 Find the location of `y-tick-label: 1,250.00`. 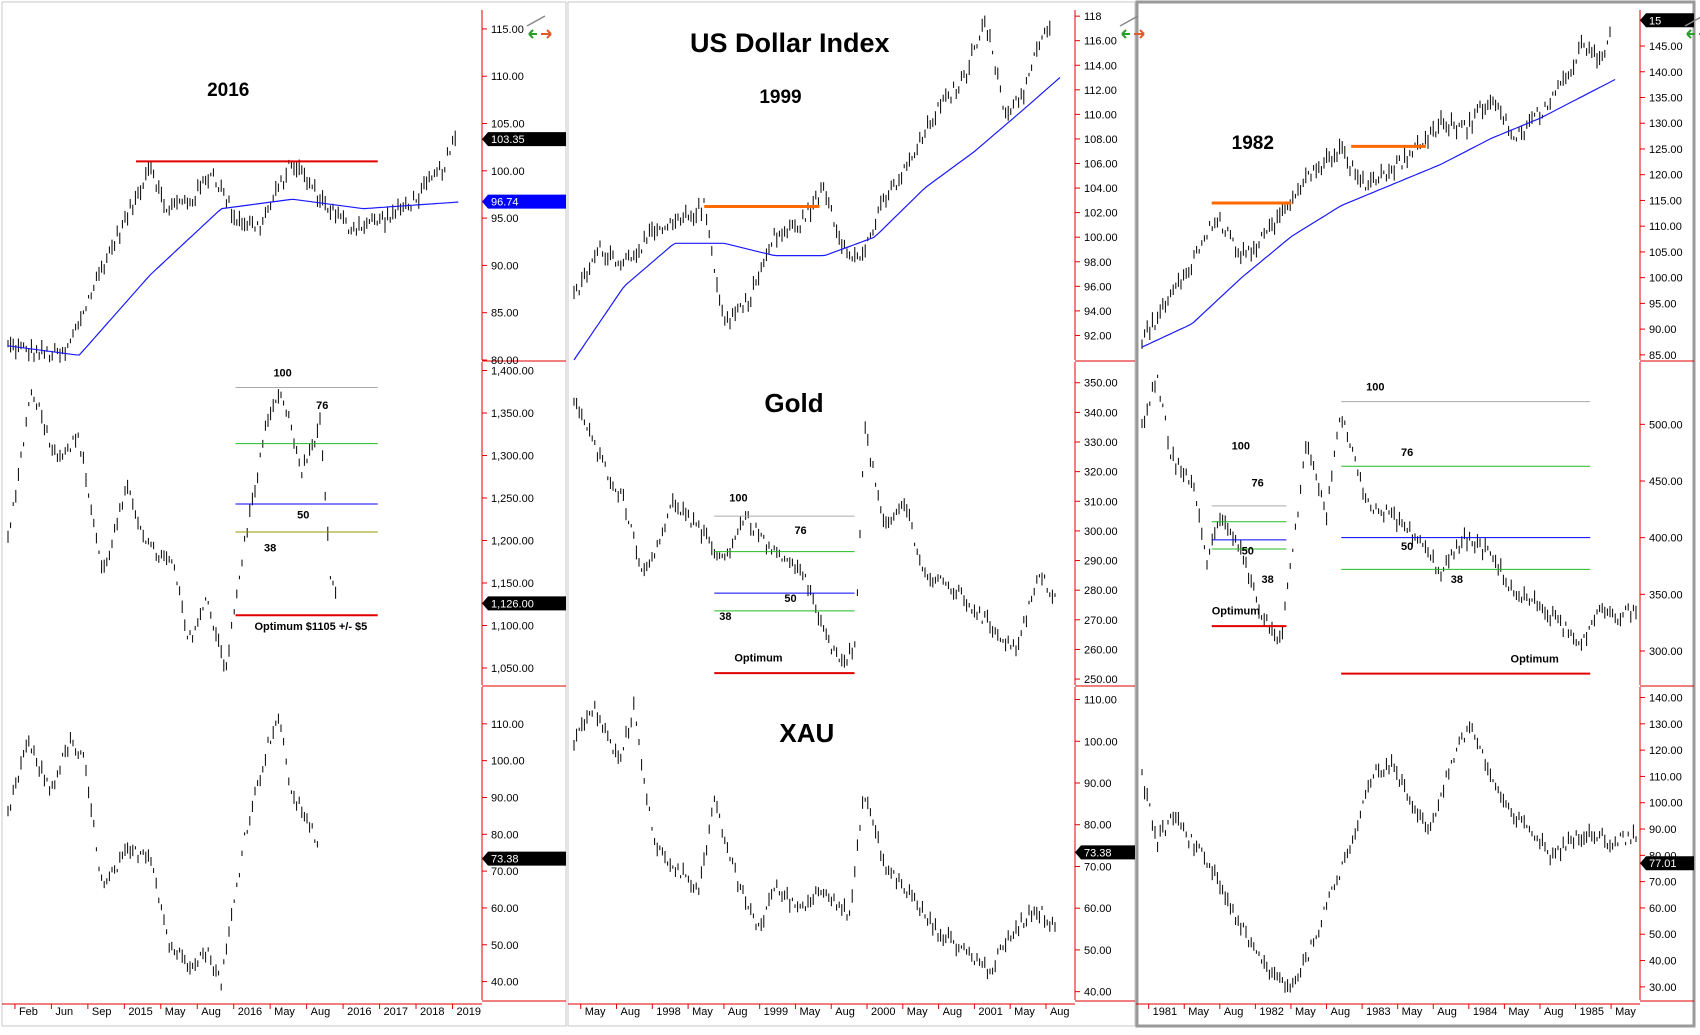

y-tick-label: 1,250.00 is located at coordinates (512, 499).